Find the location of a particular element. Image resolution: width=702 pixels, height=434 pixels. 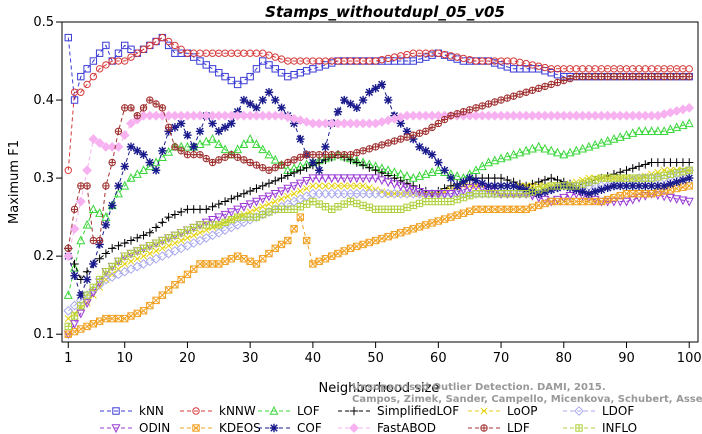

legend-label: LoOP is located at coordinates (522, 411).